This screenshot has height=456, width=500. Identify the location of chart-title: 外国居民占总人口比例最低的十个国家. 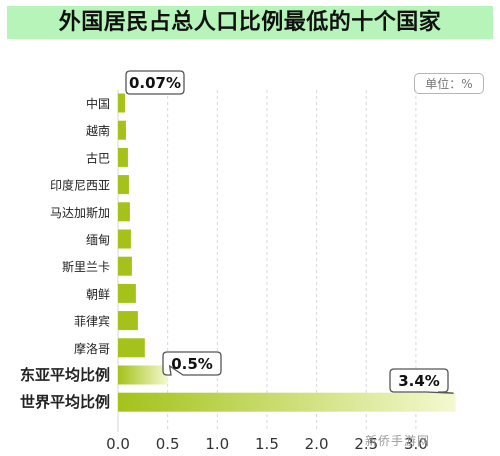
(250, 22).